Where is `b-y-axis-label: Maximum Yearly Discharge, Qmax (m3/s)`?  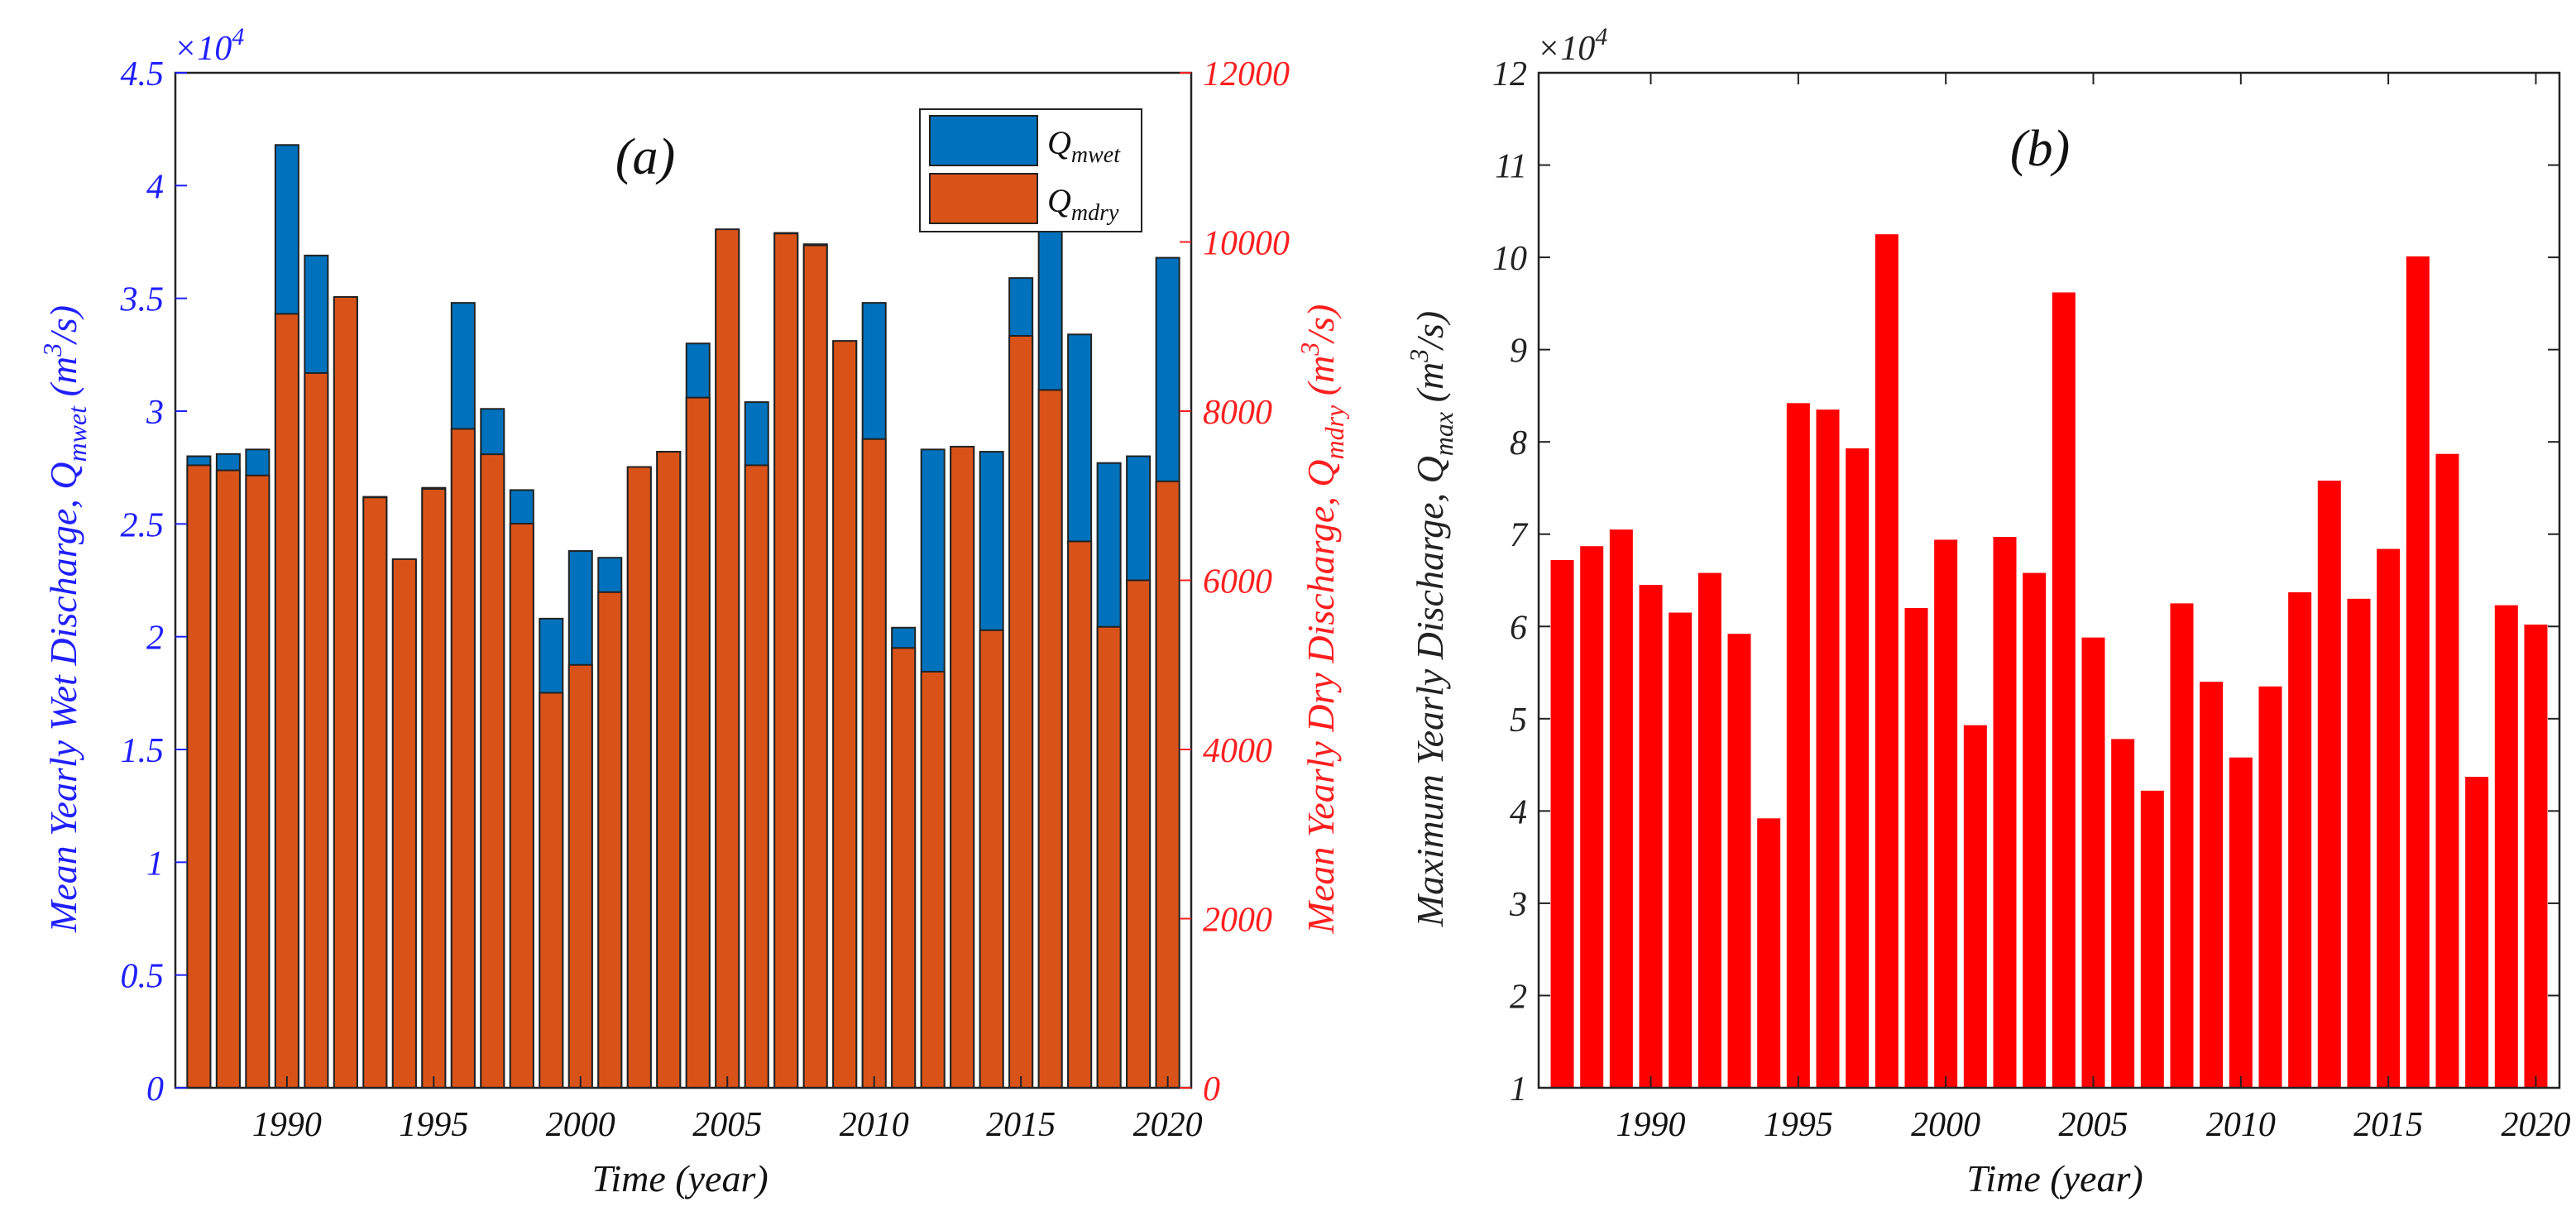 b-y-axis-label: Maximum Yearly Discharge, Qmax (m3/s) is located at coordinates (1431, 619).